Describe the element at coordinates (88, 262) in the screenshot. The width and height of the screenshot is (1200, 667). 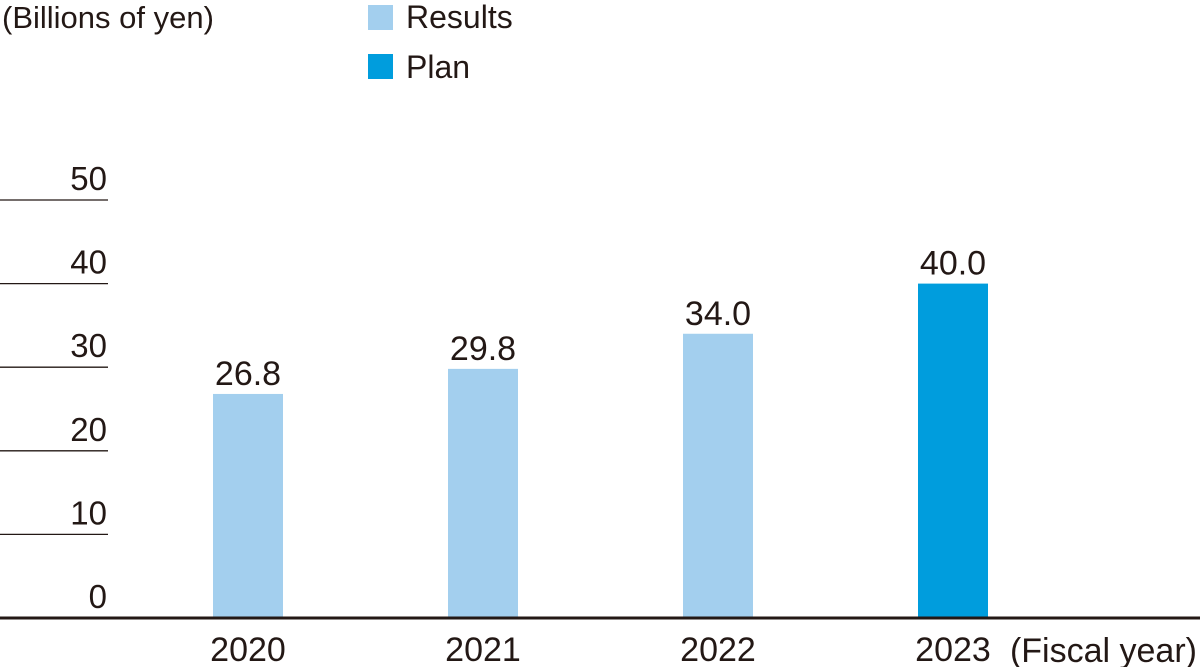
I see `y-tick-label-40: 40` at that location.